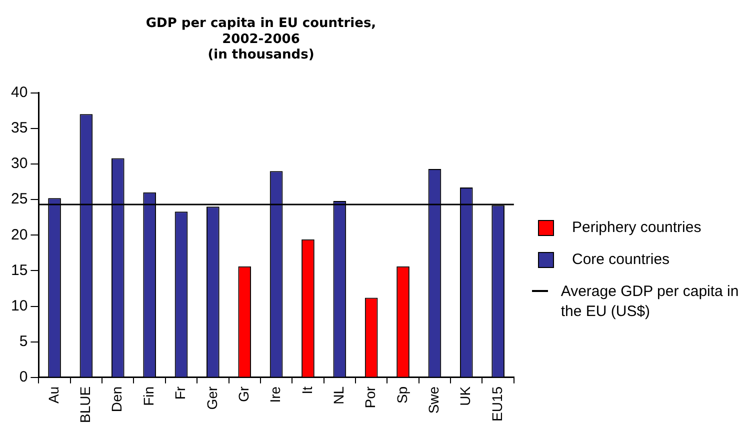 This screenshot has height=434, width=756. Describe the element at coordinates (85, 405) in the screenshot. I see `x-tick-label: BLUE` at that location.